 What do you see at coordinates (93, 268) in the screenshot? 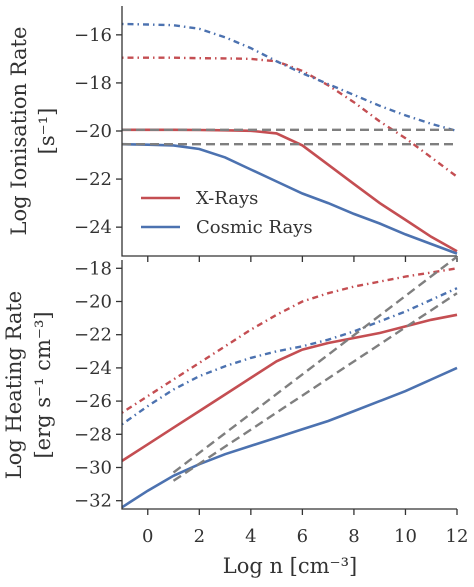
I see `heating-y-tick-label: −18` at bounding box center [93, 268].